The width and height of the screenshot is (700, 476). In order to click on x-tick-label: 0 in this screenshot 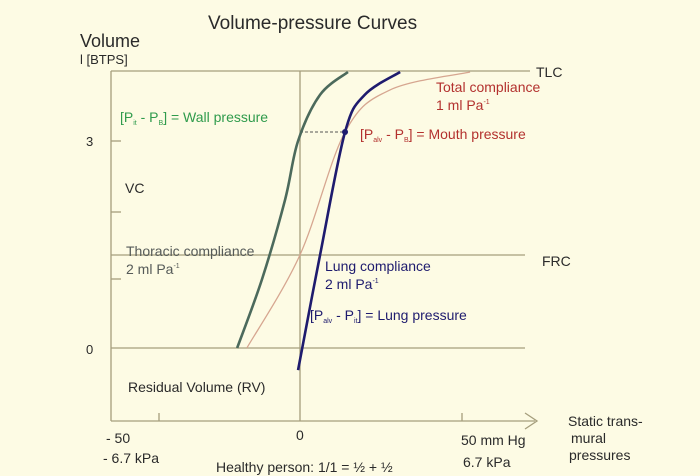, I will do `click(300, 435)`.